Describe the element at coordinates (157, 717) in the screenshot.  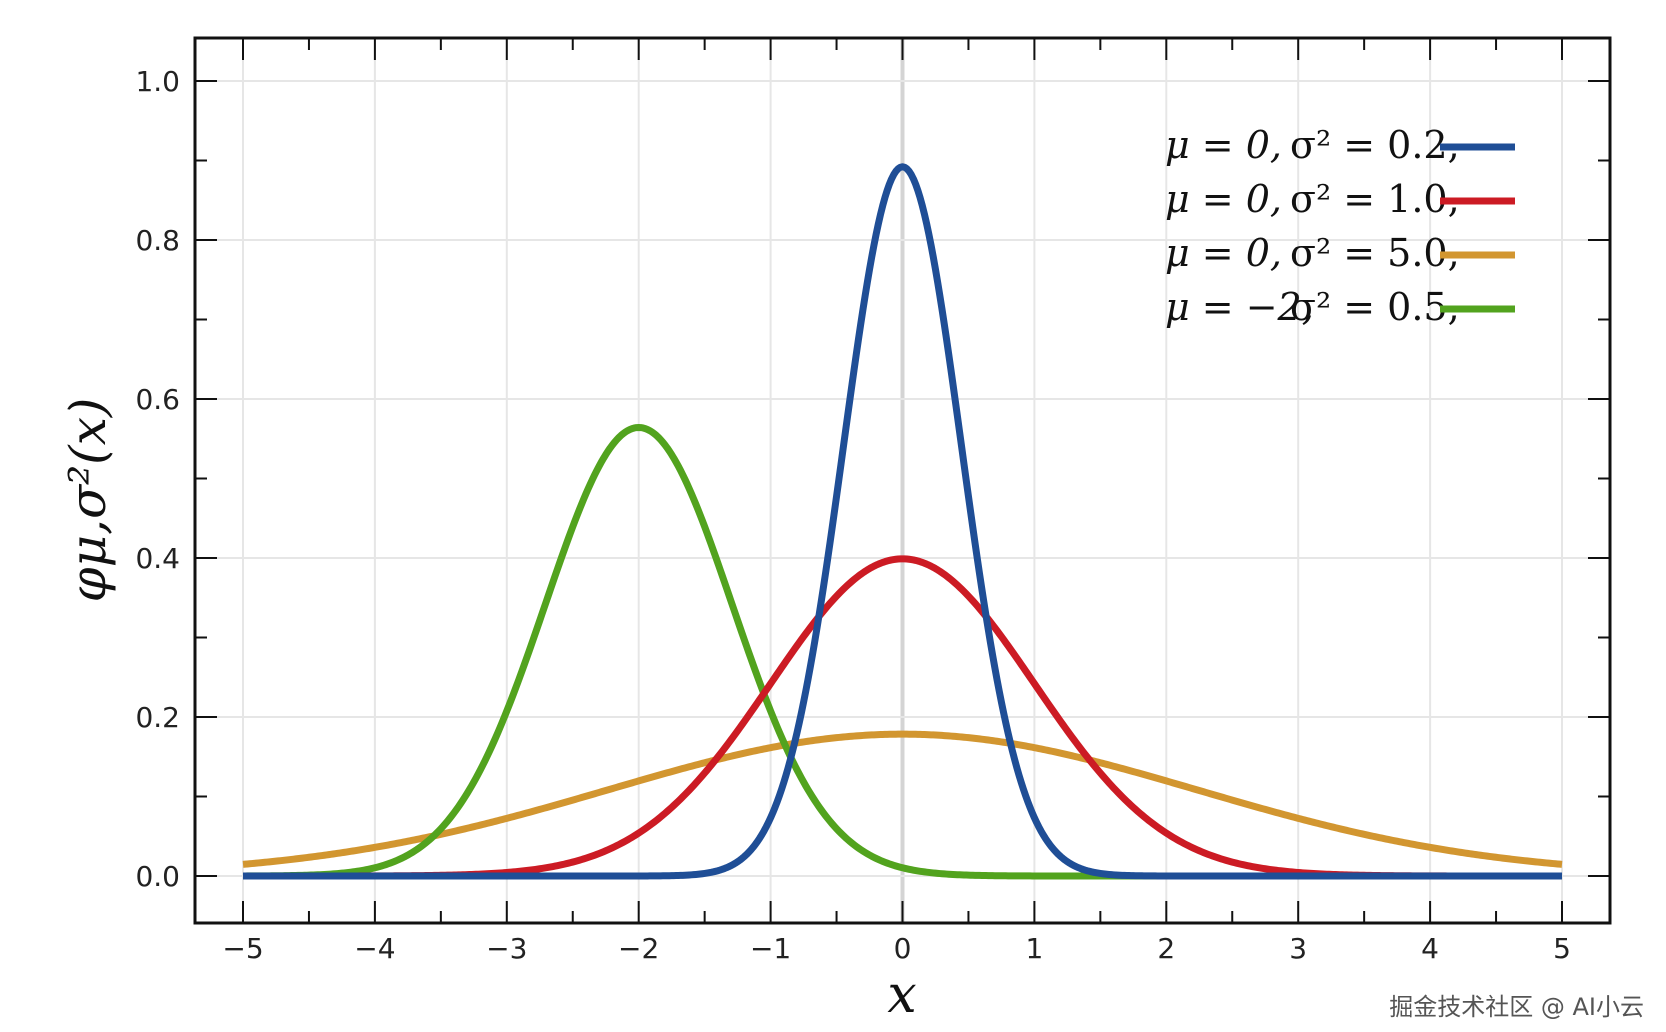
I see `y-tick-label: 0.2` at that location.